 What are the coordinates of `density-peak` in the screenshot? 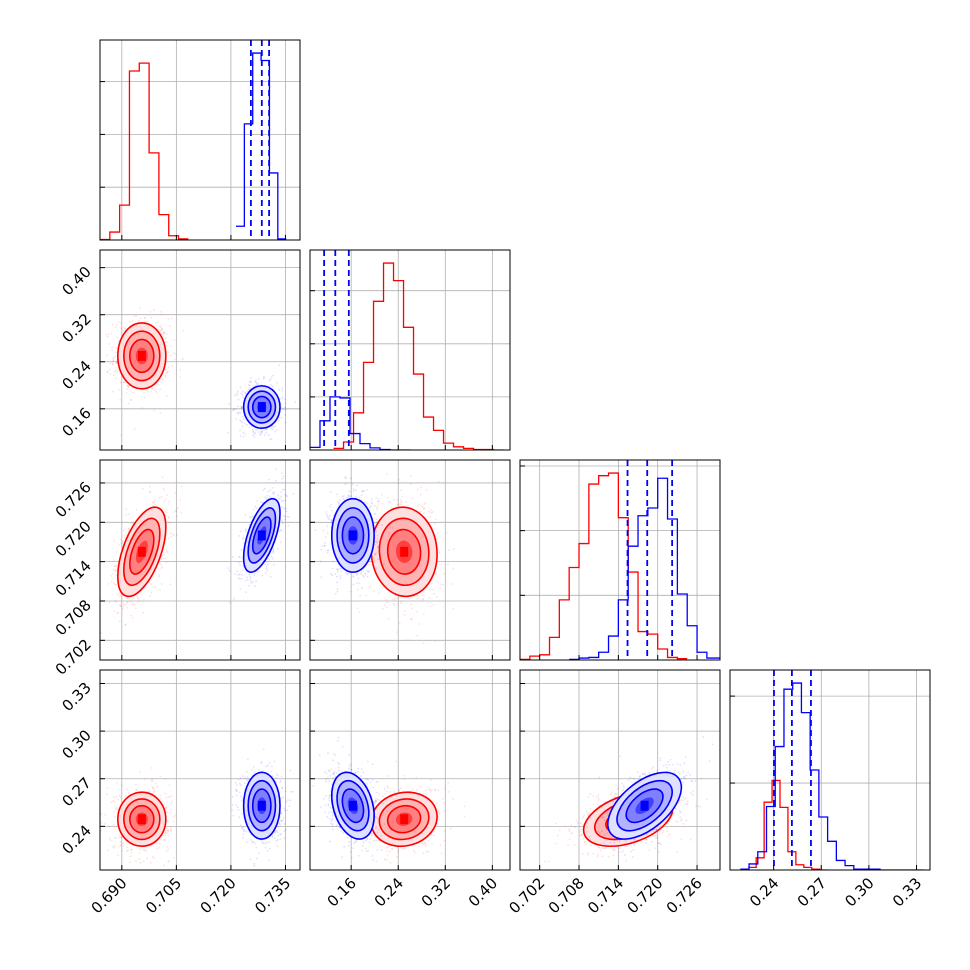 It's located at (261, 407).